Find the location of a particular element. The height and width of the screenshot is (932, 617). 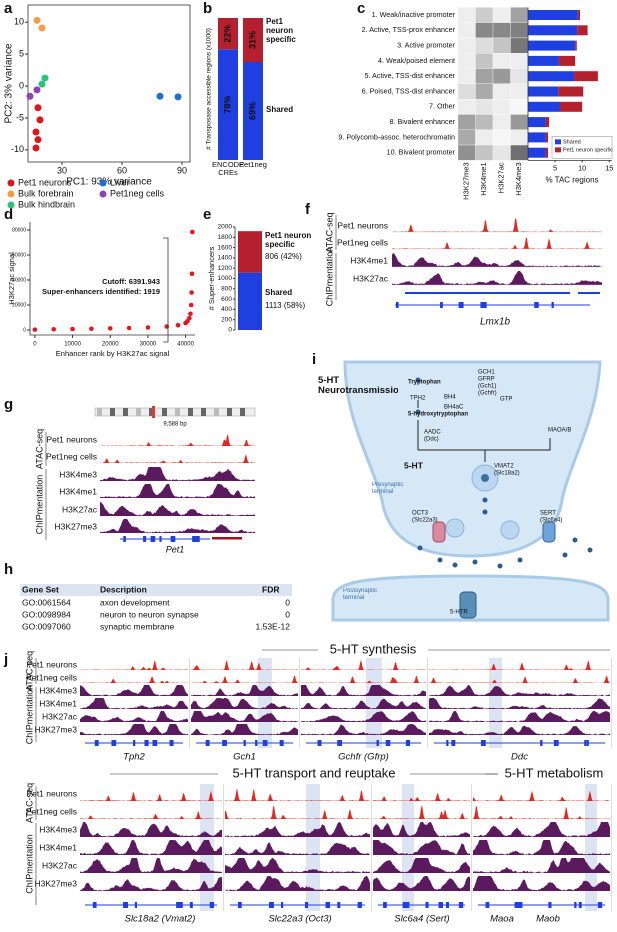

y-axis-label: H3K27ac signal is located at coordinates (11, 278).